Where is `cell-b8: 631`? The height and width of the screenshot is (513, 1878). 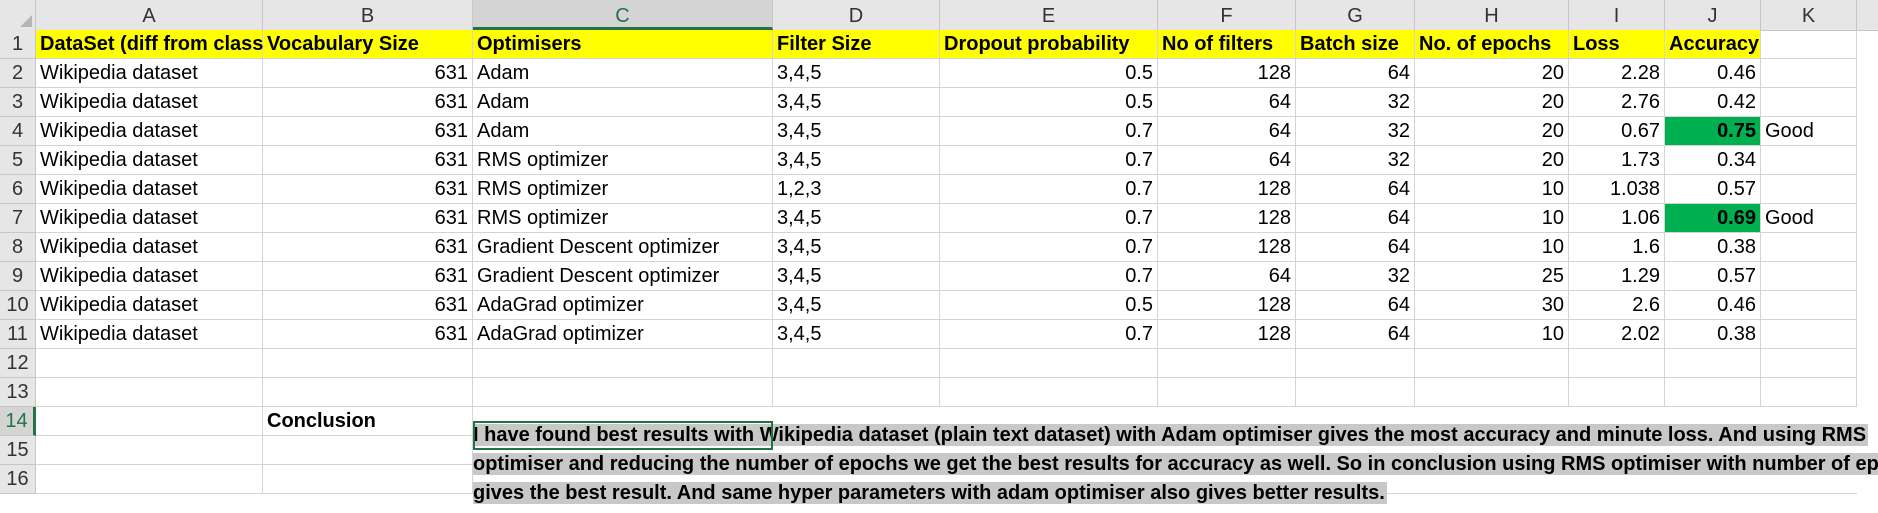 cell-b8: 631 is located at coordinates (368, 247).